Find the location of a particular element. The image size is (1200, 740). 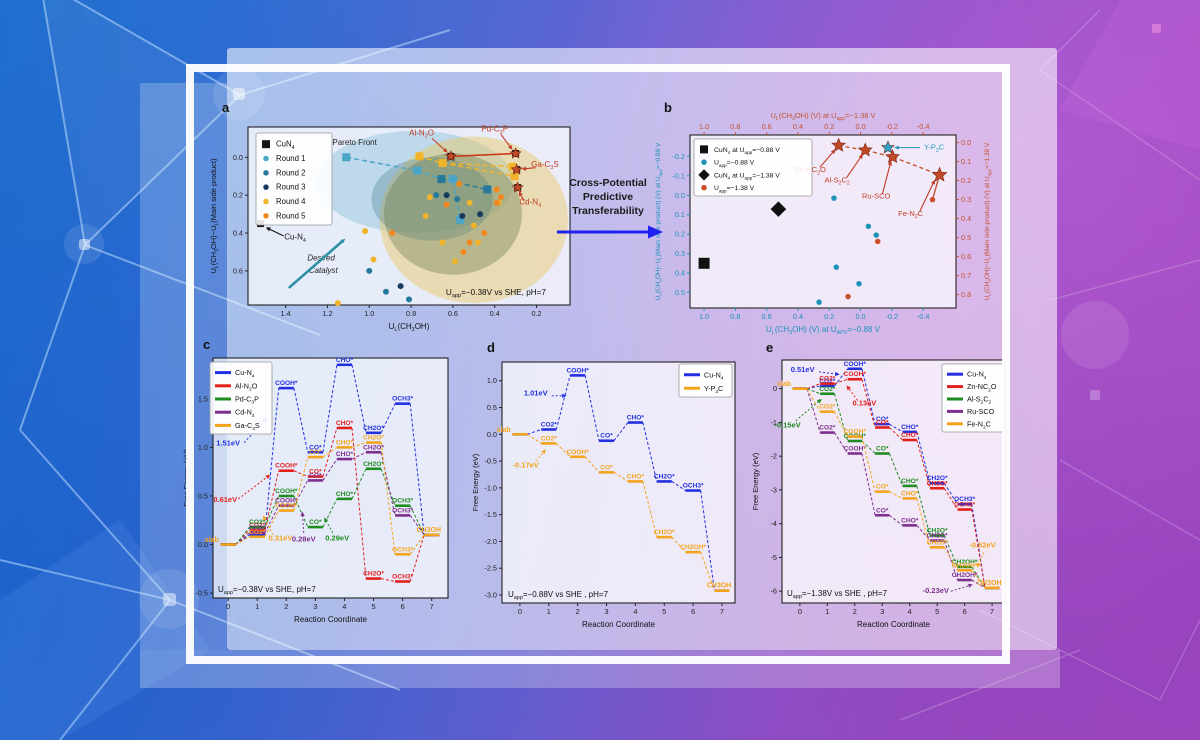

transfer-line-1: Cross-Potential is located at coordinates (608, 183).